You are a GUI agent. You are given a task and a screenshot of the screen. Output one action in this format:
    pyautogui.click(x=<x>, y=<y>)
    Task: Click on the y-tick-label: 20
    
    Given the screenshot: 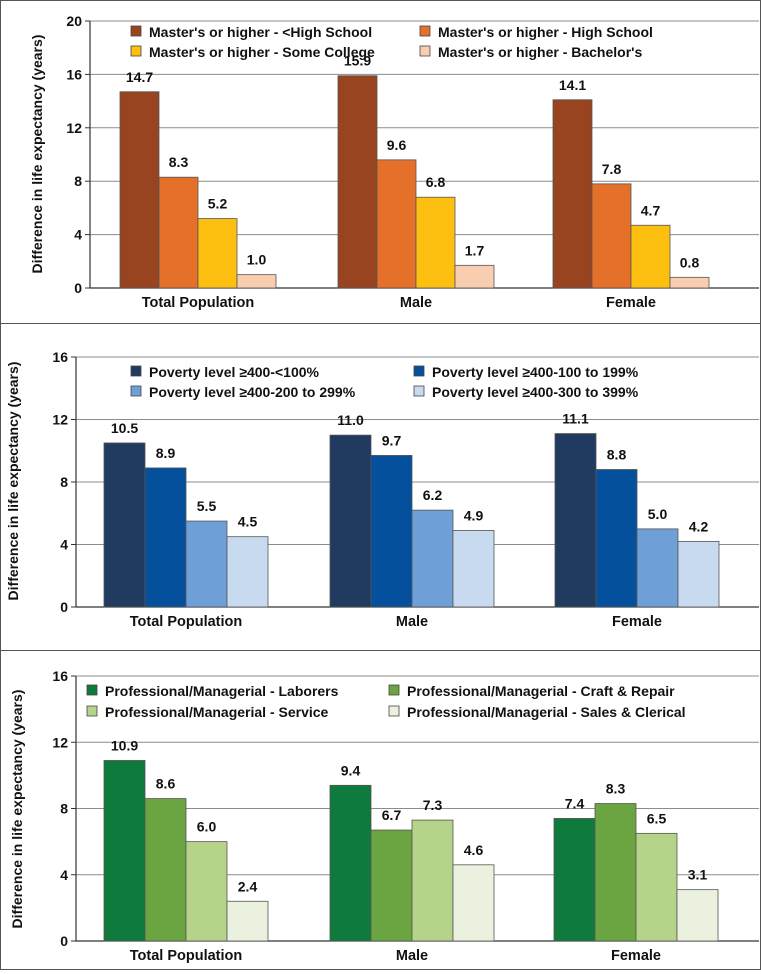 What is the action you would take?
    pyautogui.click(x=74, y=21)
    